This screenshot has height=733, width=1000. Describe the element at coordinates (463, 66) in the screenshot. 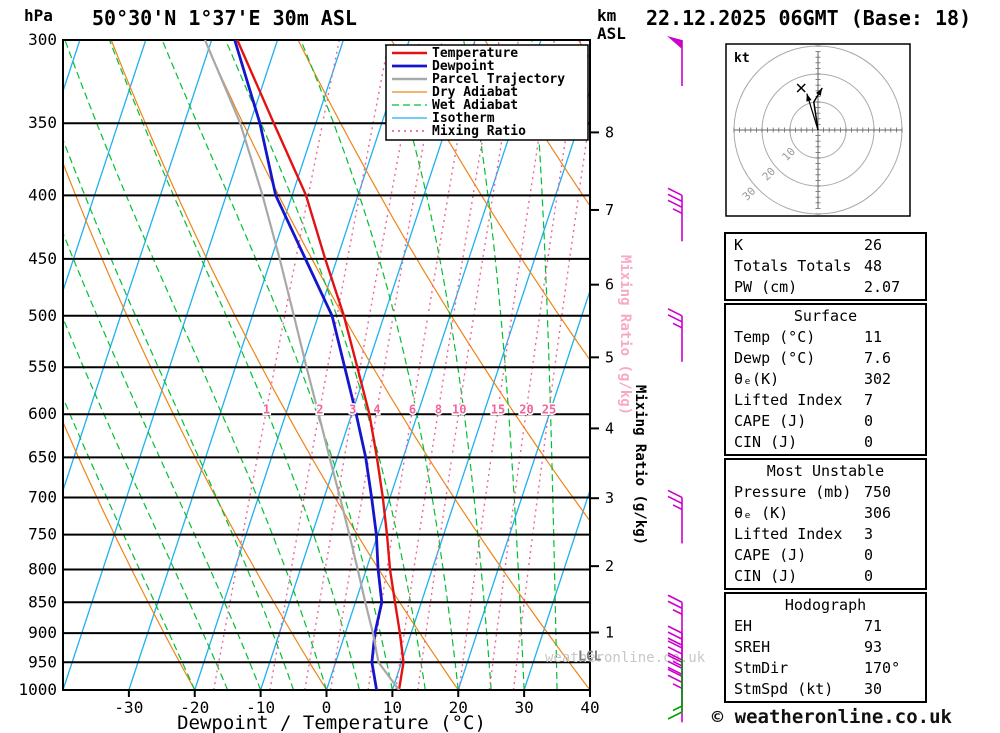

I see `legend-label: Dewpoint` at that location.